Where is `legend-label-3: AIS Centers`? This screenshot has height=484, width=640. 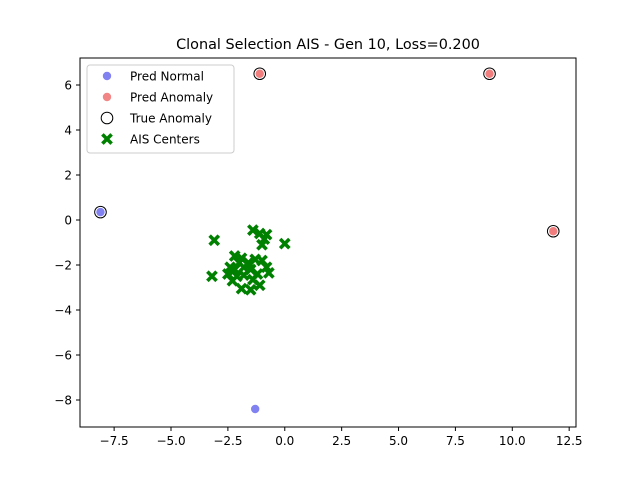
legend-label-3: AIS Centers is located at coordinates (165, 139).